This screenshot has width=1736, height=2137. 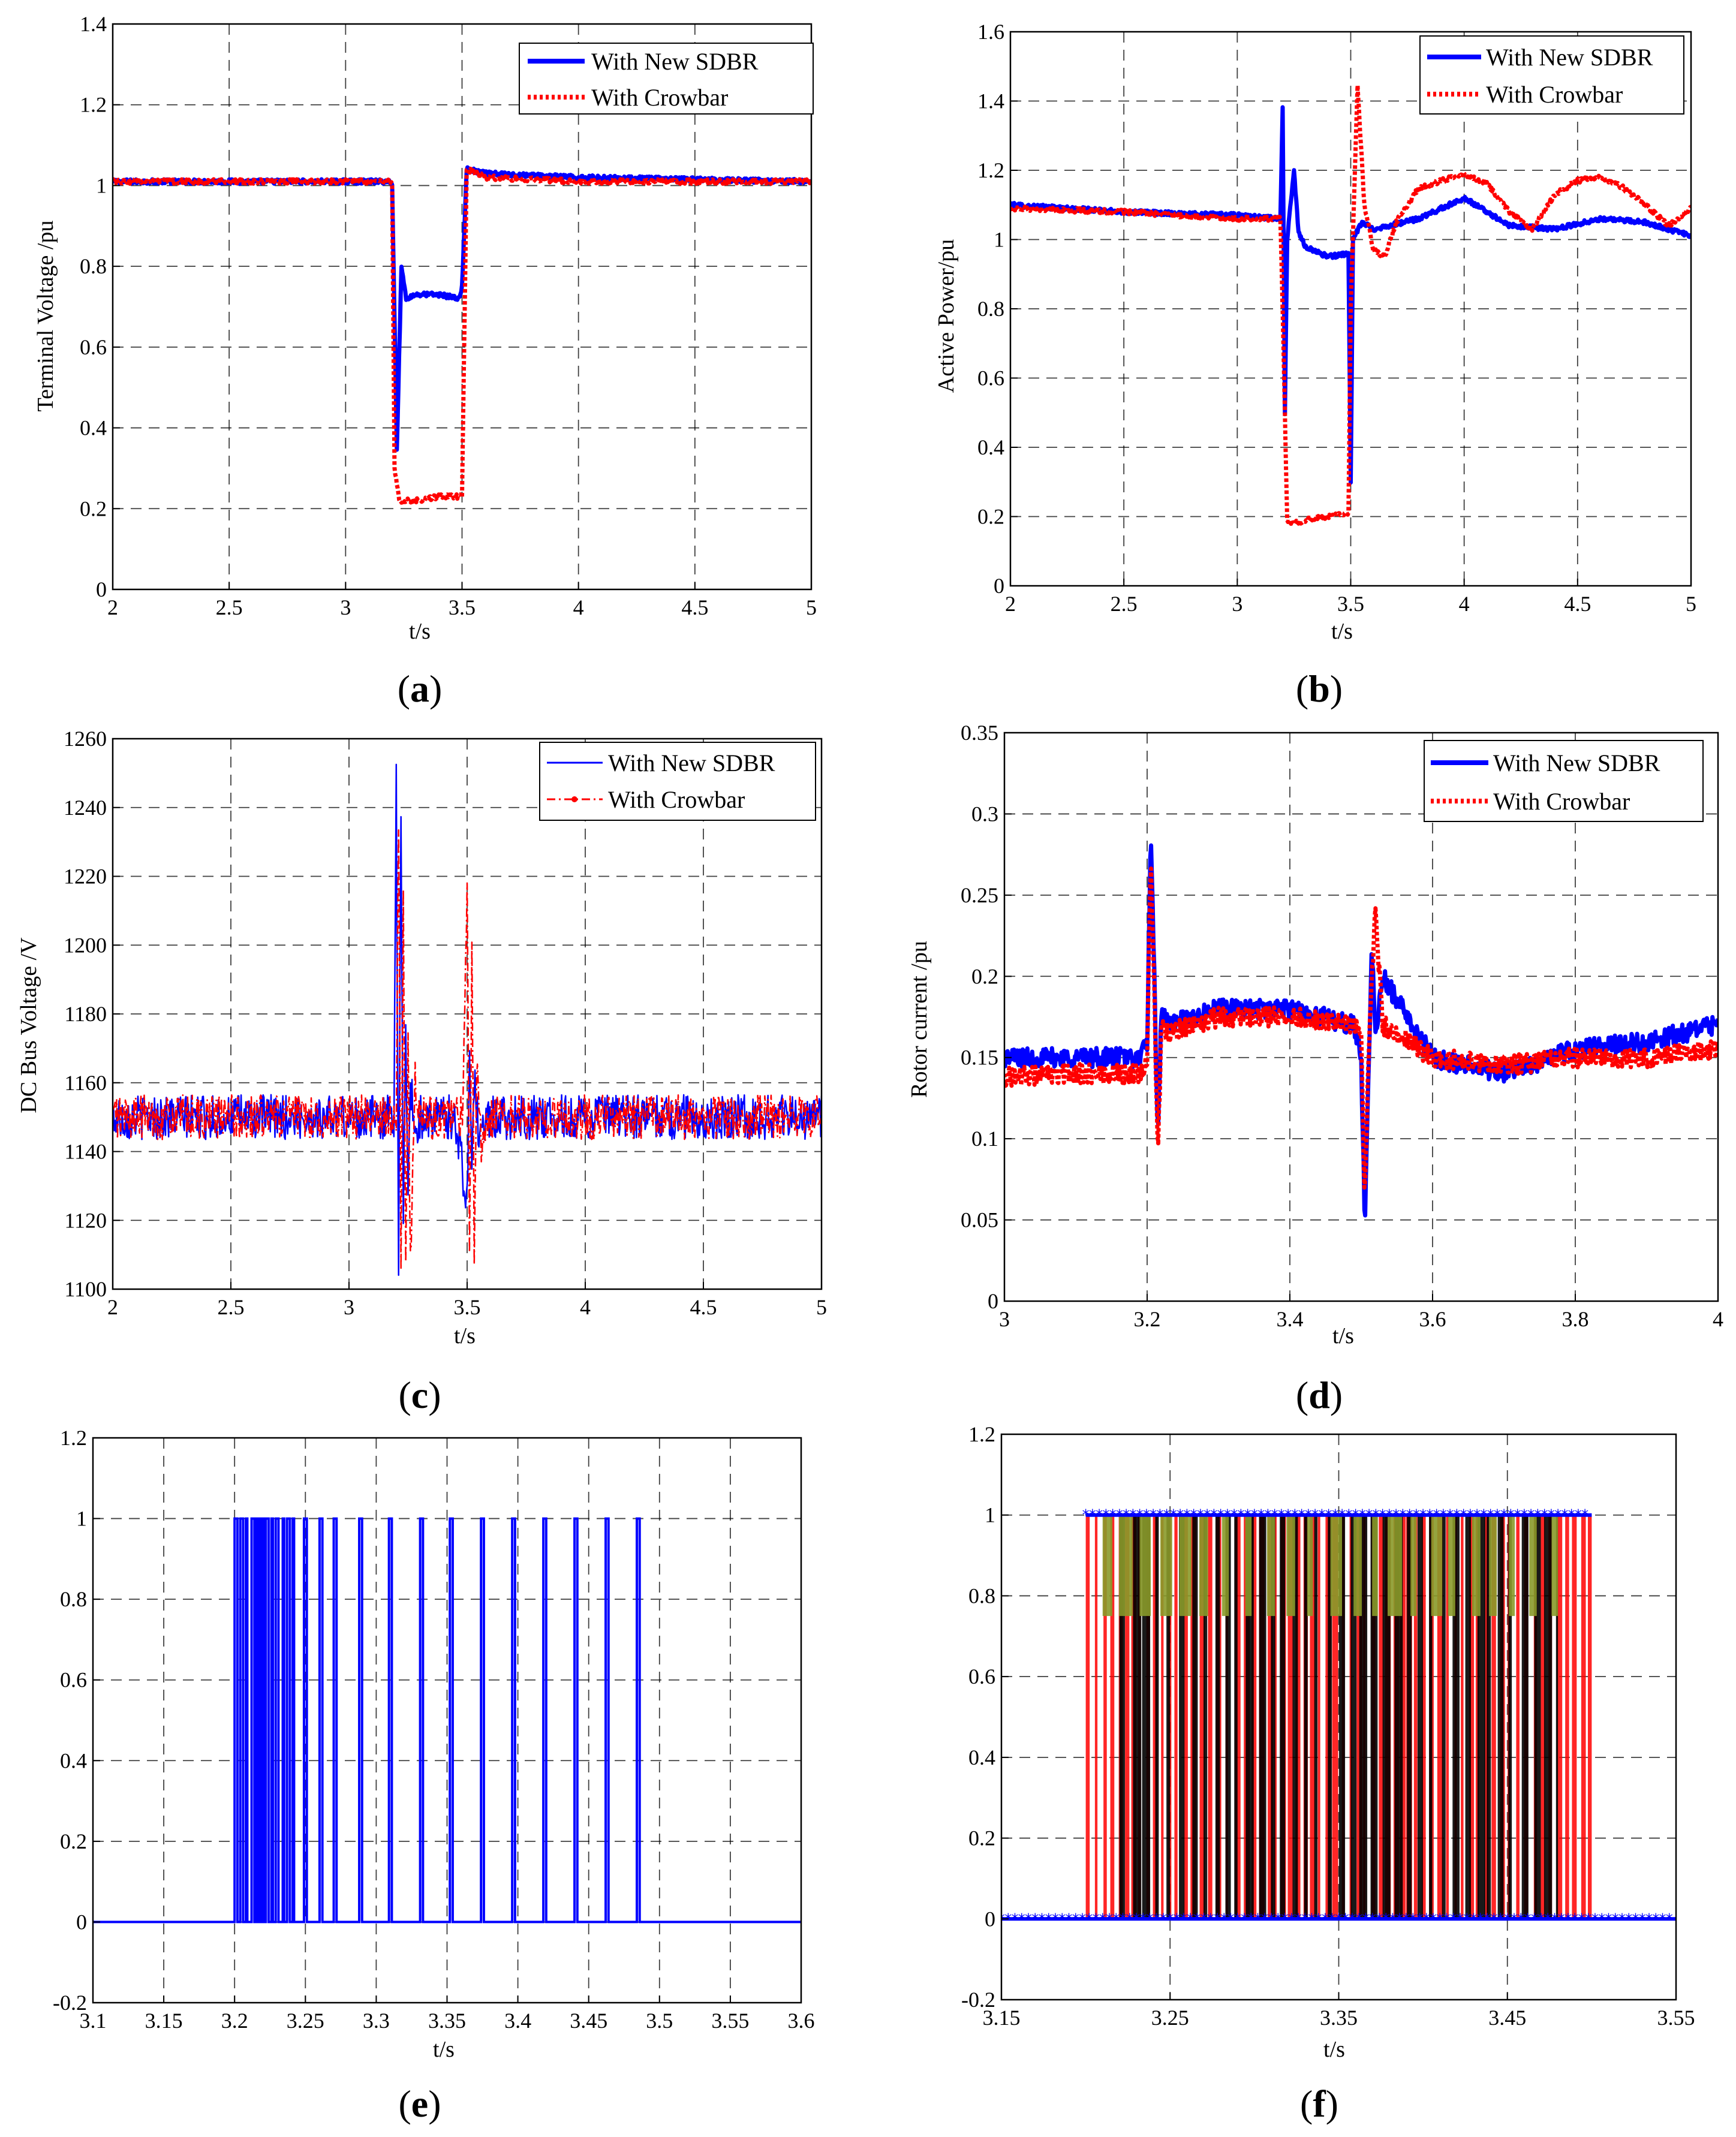 What do you see at coordinates (85, 1289) in the screenshot?
I see `y-tick-label: 1100` at bounding box center [85, 1289].